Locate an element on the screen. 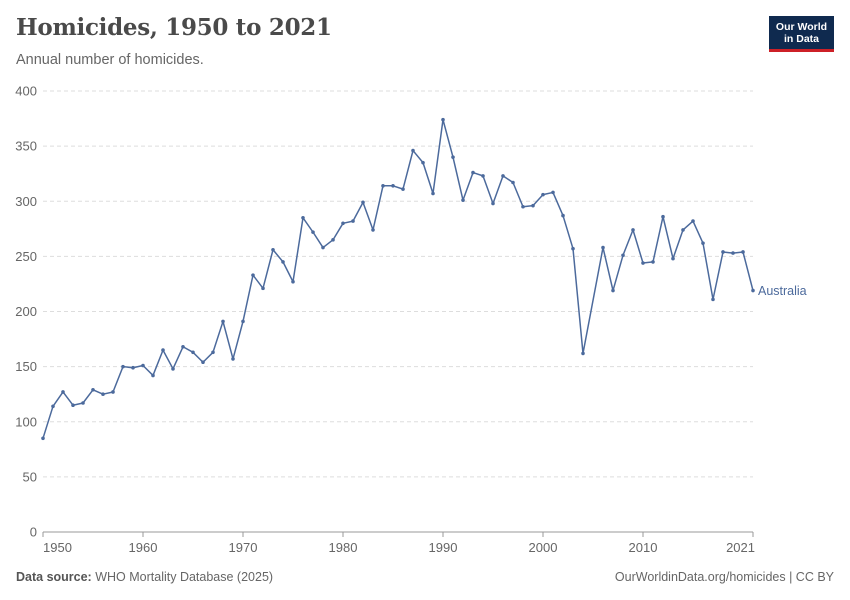 This screenshot has height=600, width=850. data-point-1954 is located at coordinates (83, 403).